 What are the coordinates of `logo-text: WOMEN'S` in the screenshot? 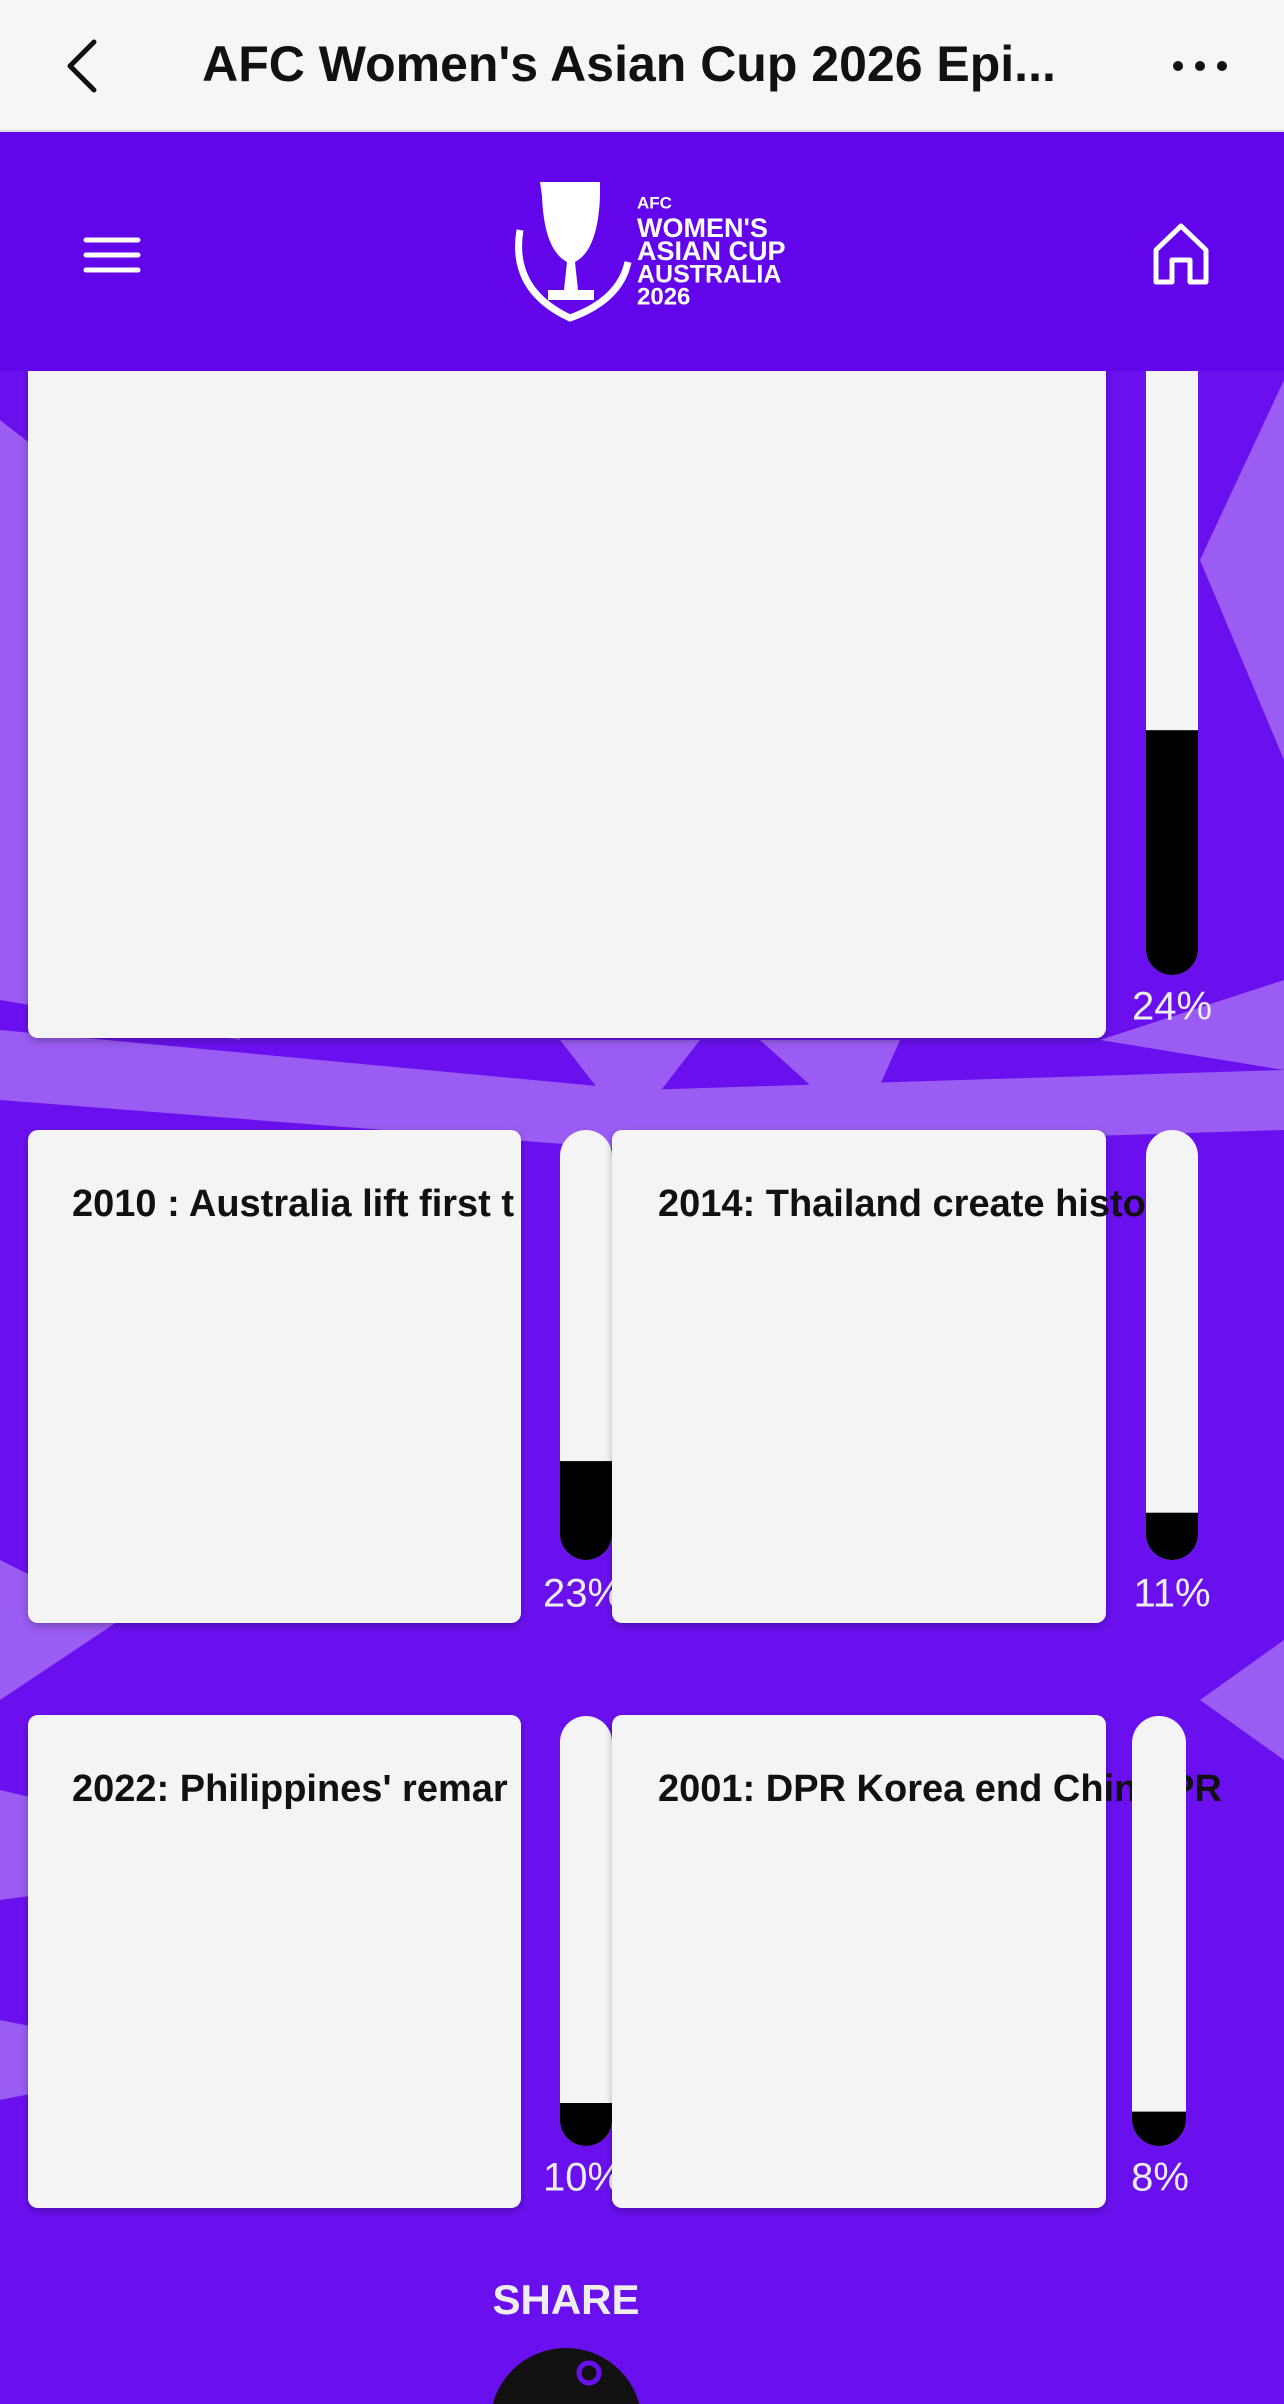 It's located at (702, 228).